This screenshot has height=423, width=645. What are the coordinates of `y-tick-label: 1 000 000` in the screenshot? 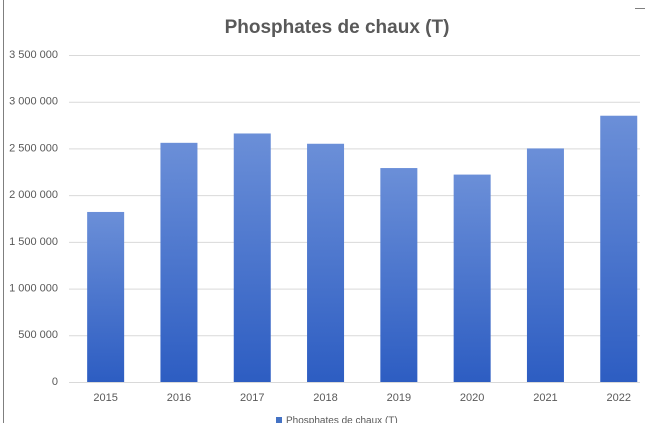 It's located at (33, 288).